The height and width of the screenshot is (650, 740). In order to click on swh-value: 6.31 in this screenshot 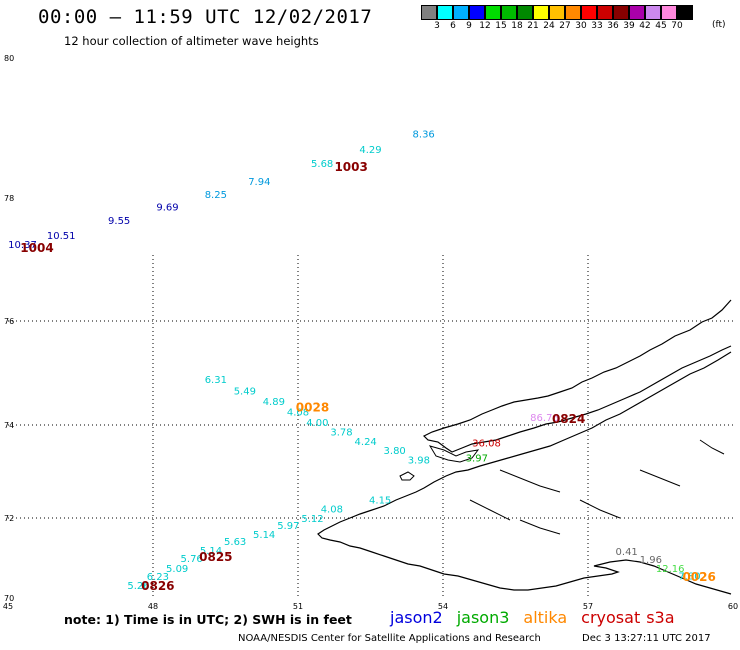, I will do `click(216, 380)`.